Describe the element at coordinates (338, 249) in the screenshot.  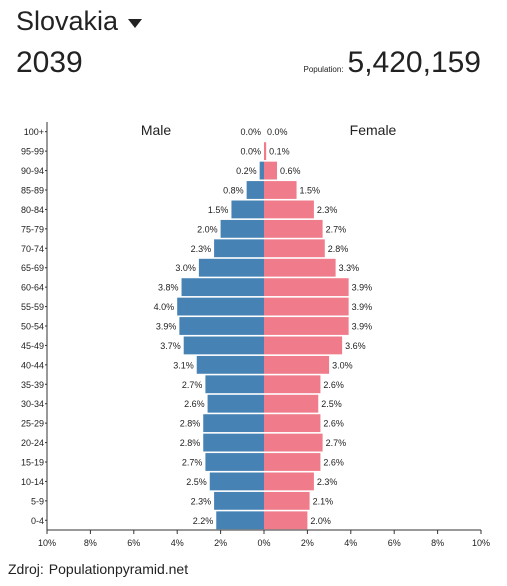
I see `female-value-label: 2.8%` at that location.